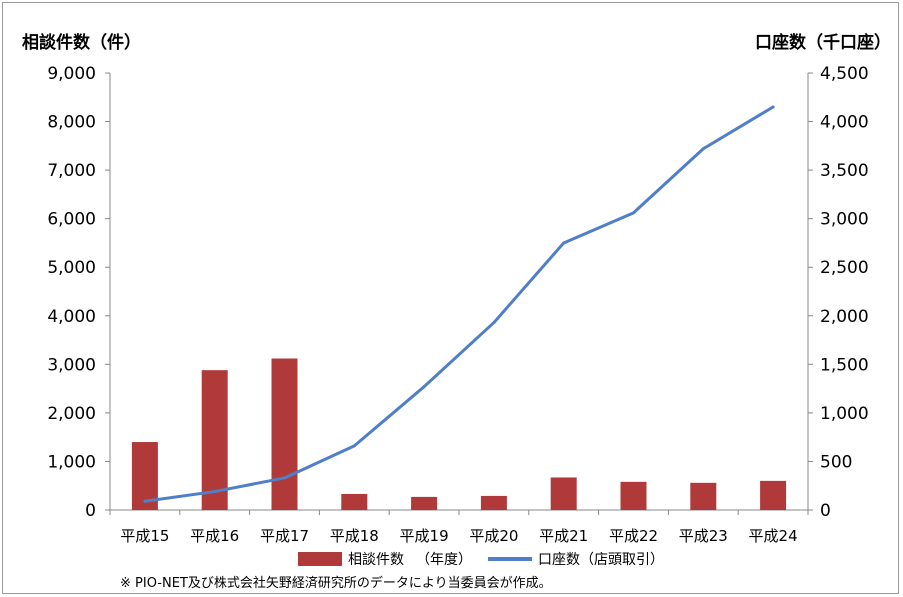 The width and height of the screenshot is (903, 597). What do you see at coordinates (844, 365) in the screenshot?
I see `right-tick-label: 1,500` at bounding box center [844, 365].